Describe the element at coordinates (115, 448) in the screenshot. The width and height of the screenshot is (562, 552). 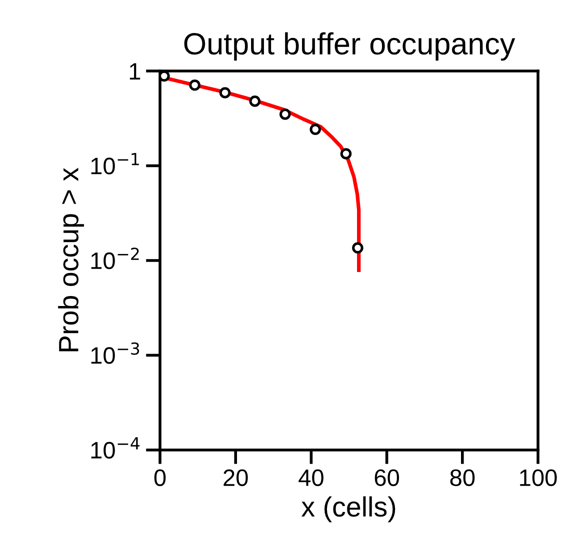
I see `y-tick-label: 10$^{−4}$` at that location.